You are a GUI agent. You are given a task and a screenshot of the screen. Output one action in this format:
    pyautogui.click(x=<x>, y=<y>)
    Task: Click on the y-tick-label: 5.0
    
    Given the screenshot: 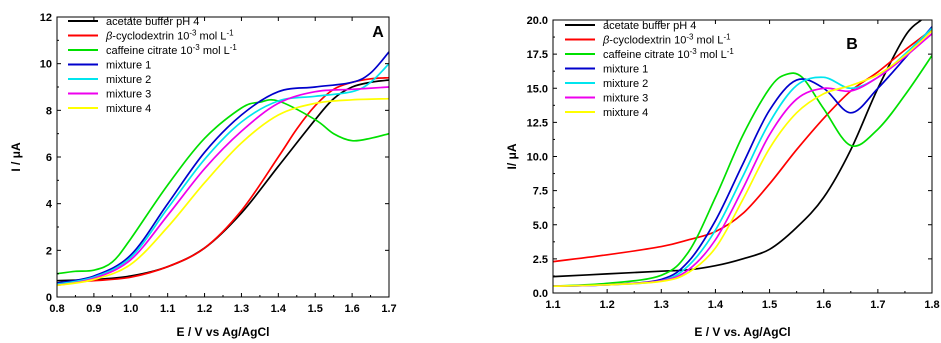 What is the action you would take?
    pyautogui.click(x=540, y=226)
    